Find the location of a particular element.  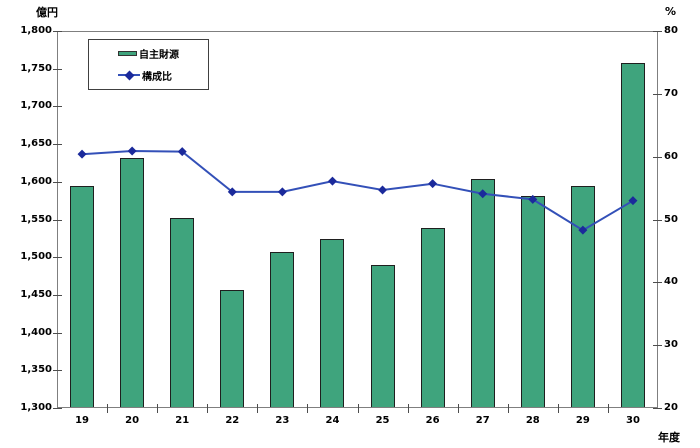

x-axis-label-20: 20 is located at coordinates (132, 420).